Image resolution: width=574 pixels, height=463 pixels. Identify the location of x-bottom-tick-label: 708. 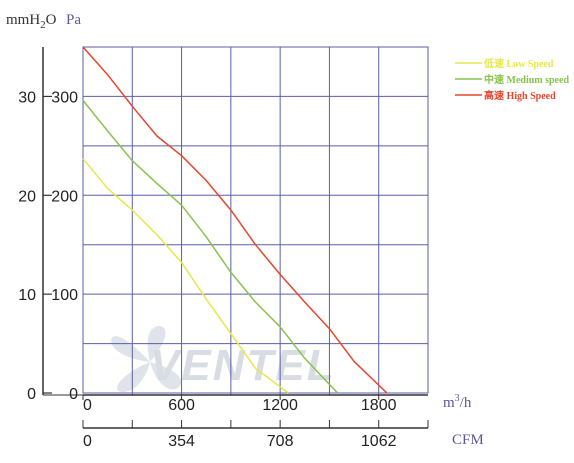
(280, 441).